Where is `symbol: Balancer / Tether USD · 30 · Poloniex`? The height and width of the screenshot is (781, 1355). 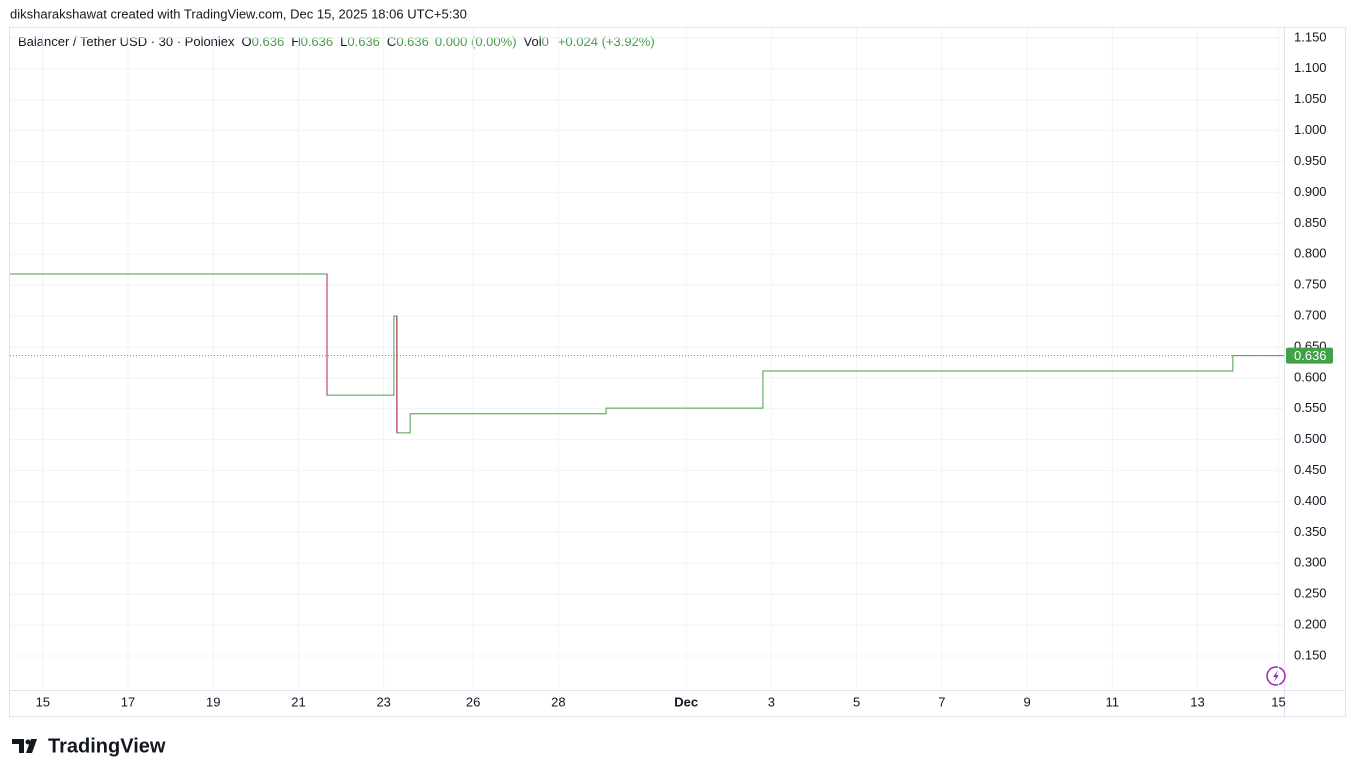
symbol: Balancer / Tether USD · 30 · Poloniex is located at coordinates (126, 41).